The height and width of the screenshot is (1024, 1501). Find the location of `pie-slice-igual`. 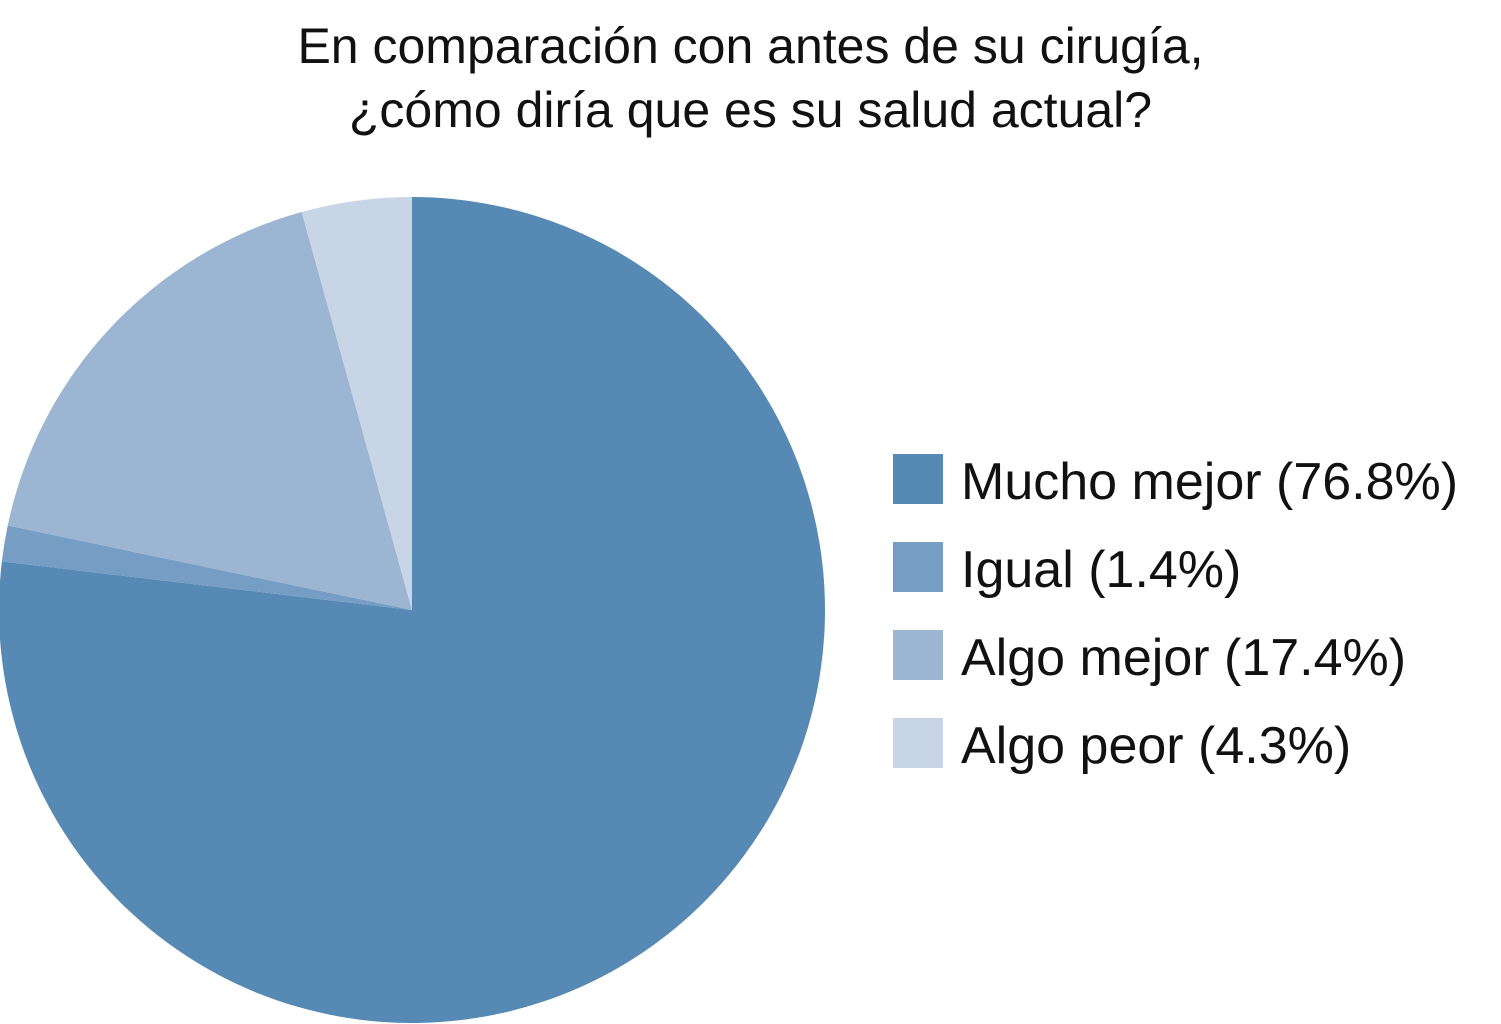

pie-slice-igual is located at coordinates (207, 567).